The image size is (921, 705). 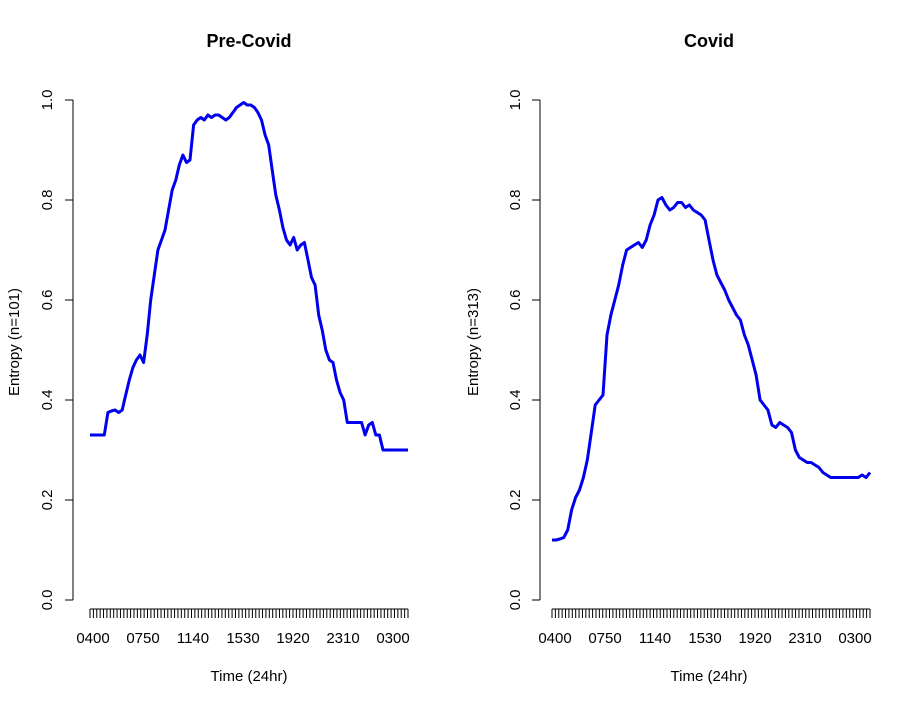 What do you see at coordinates (14, 342) in the screenshot?
I see `y-axis-label: Entropy (n=101)` at bounding box center [14, 342].